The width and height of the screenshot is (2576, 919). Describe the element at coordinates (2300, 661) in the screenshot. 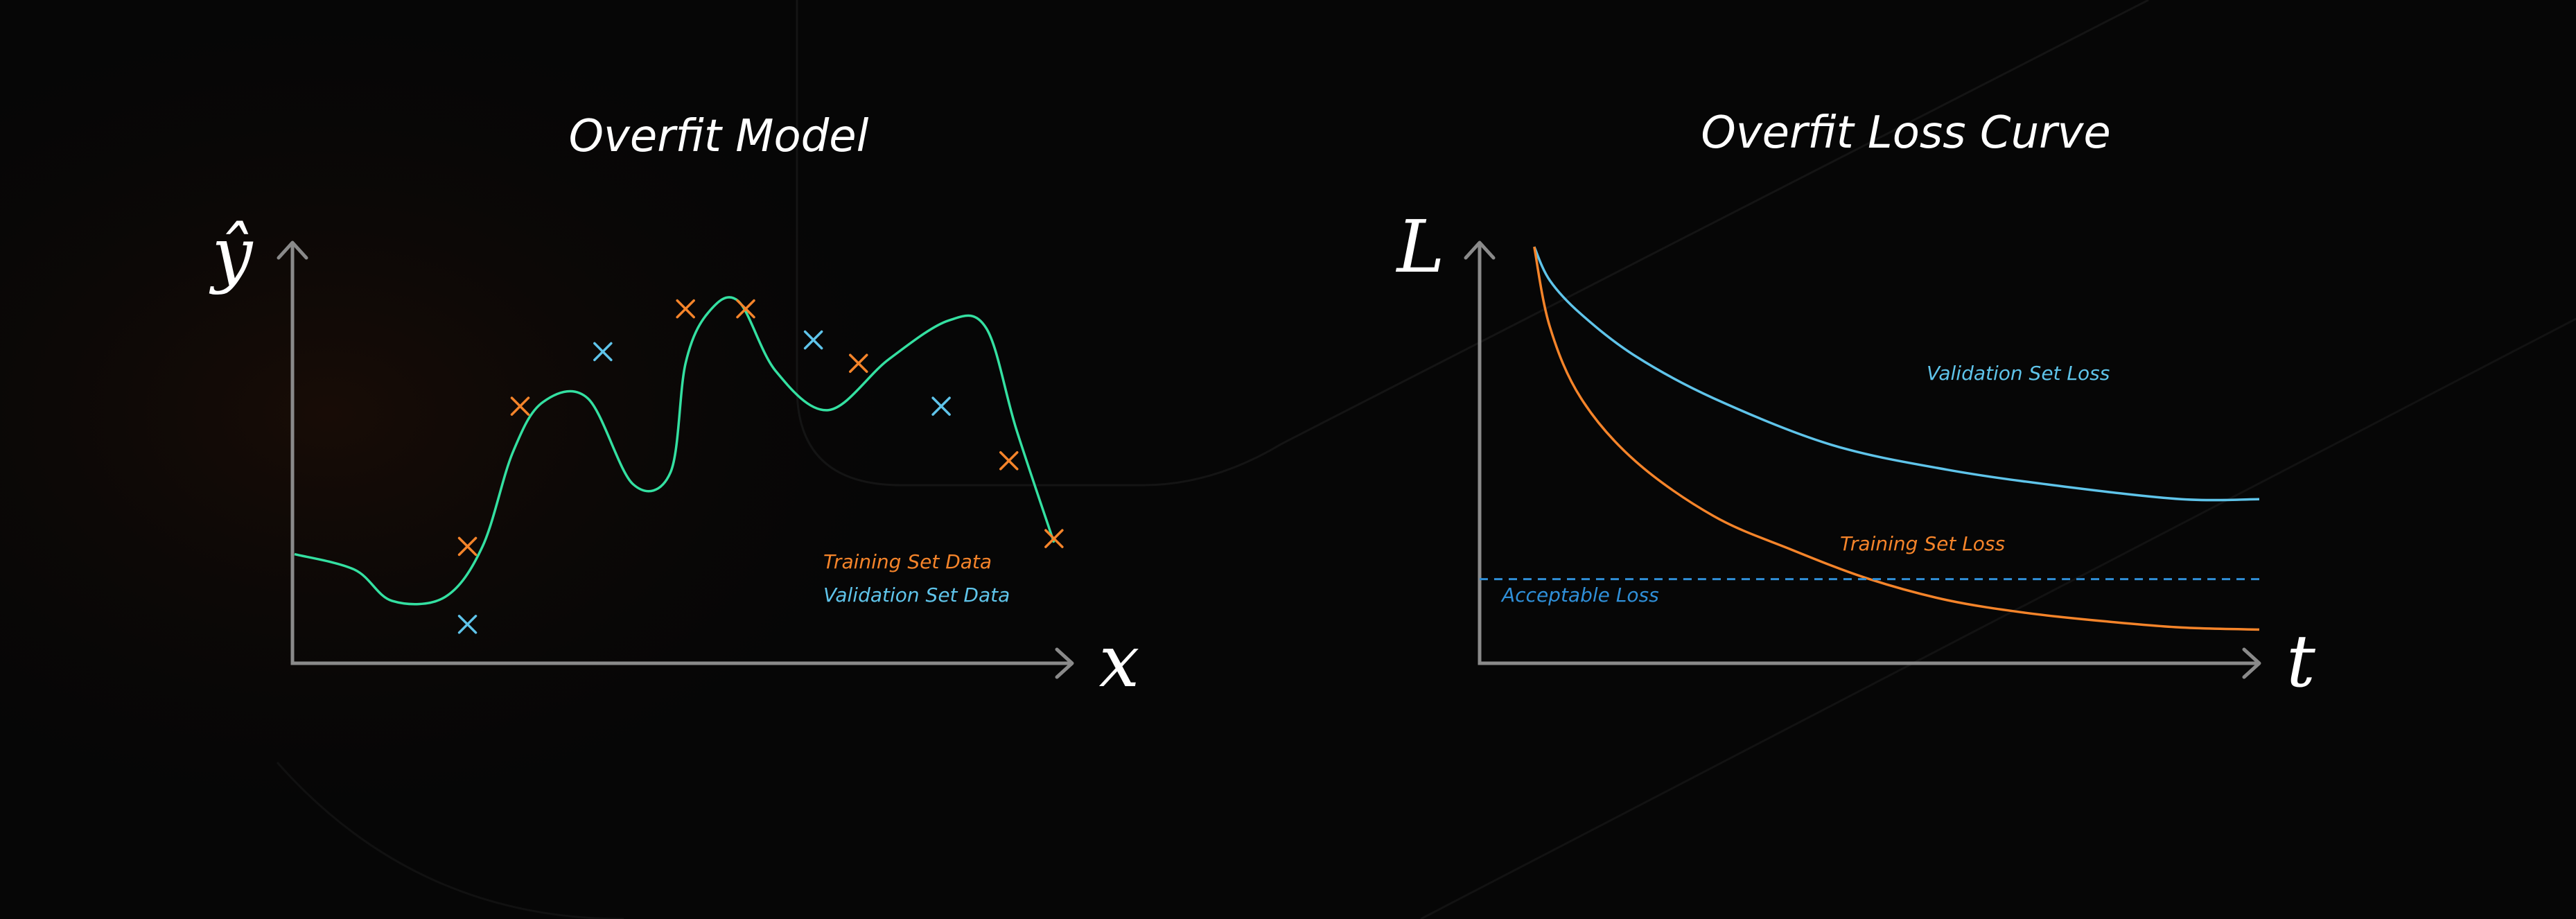

I see `loss-x-label: t` at that location.